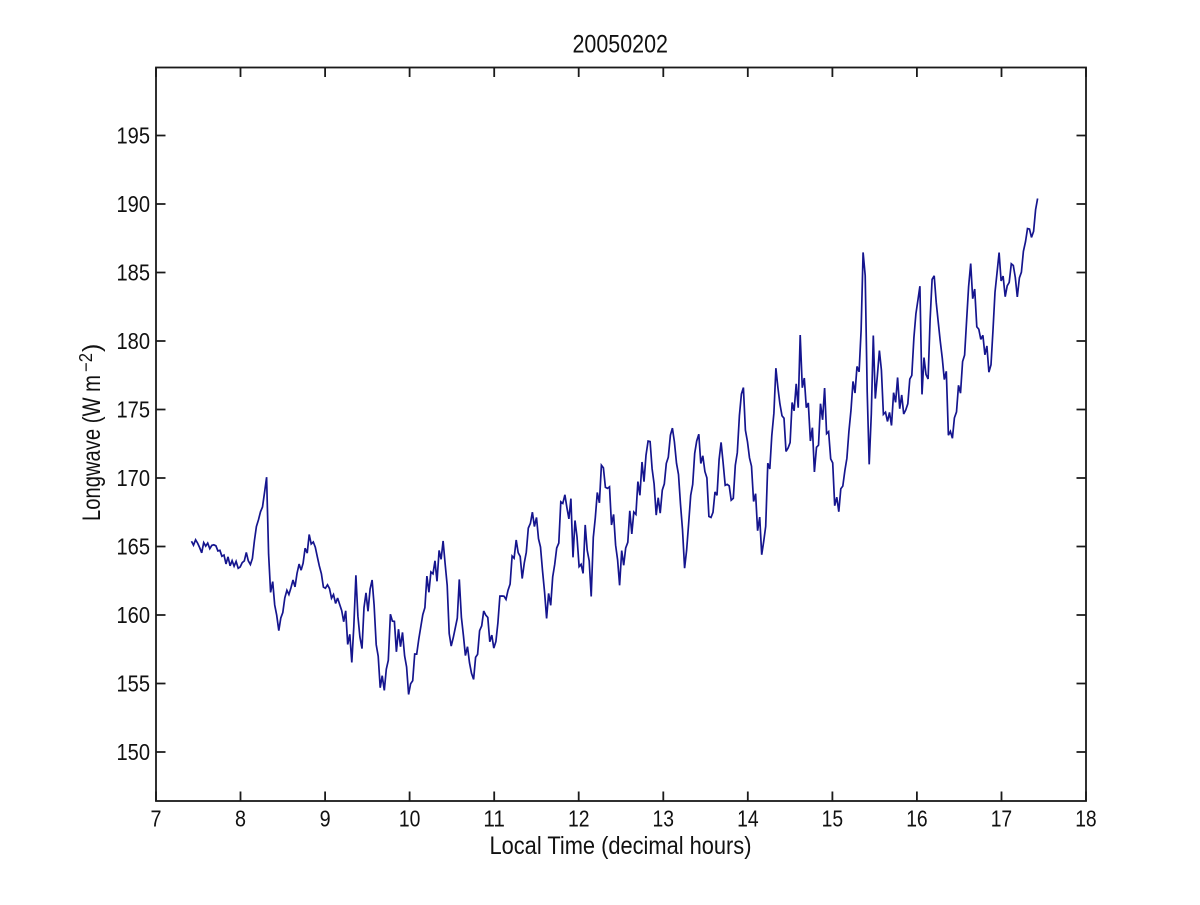  Describe the element at coordinates (917, 819) in the screenshot. I see `svg-text: 16` at that location.